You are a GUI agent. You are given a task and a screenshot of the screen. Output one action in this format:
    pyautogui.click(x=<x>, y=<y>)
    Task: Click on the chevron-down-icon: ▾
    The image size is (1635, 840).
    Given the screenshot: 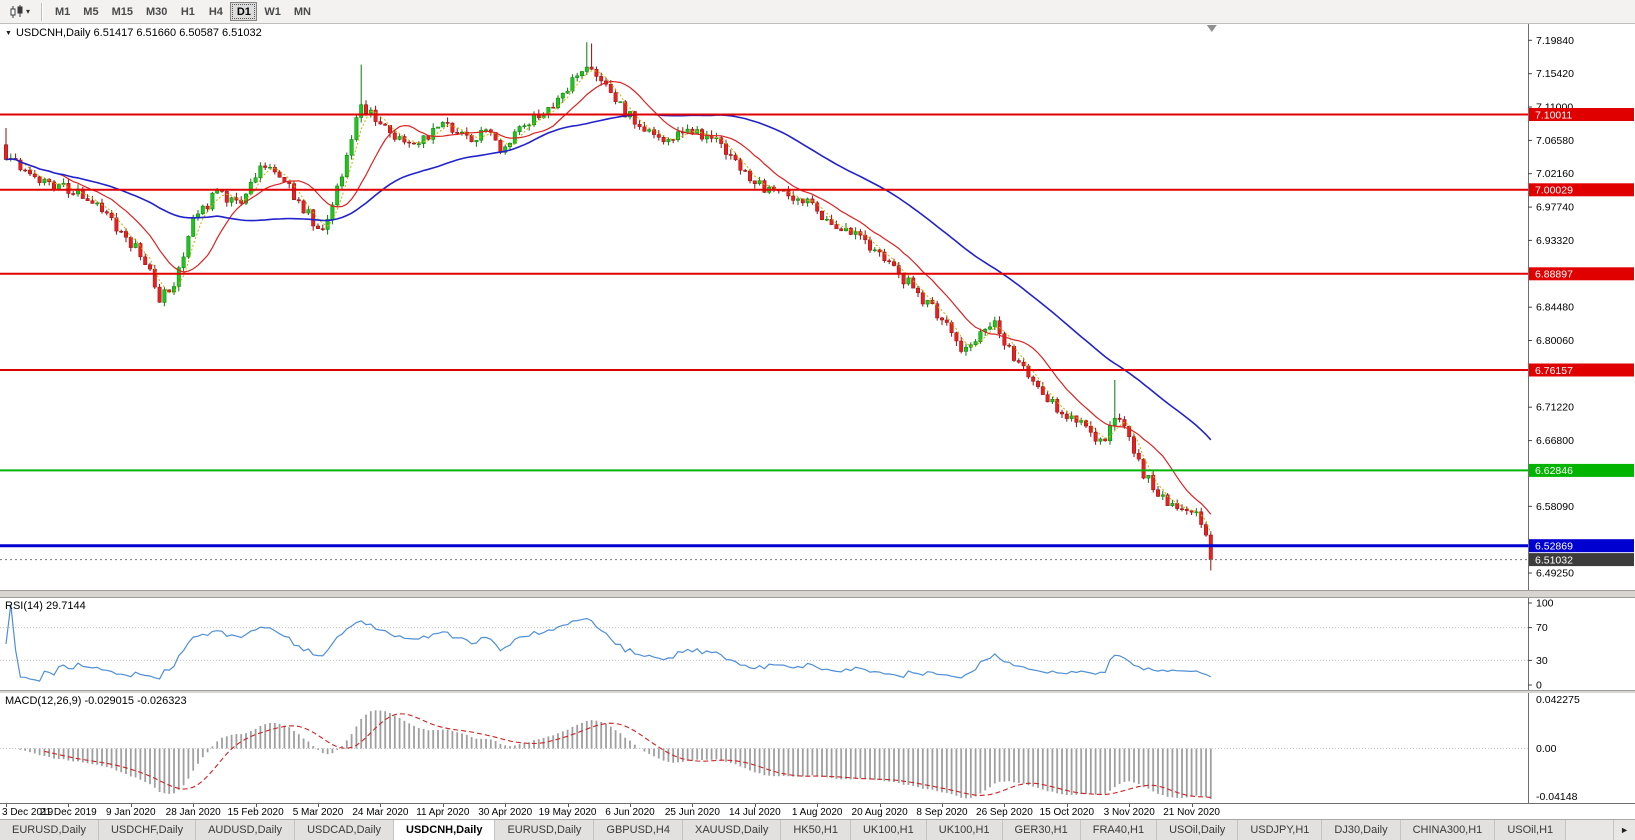 What is the action you would take?
    pyautogui.click(x=28, y=11)
    